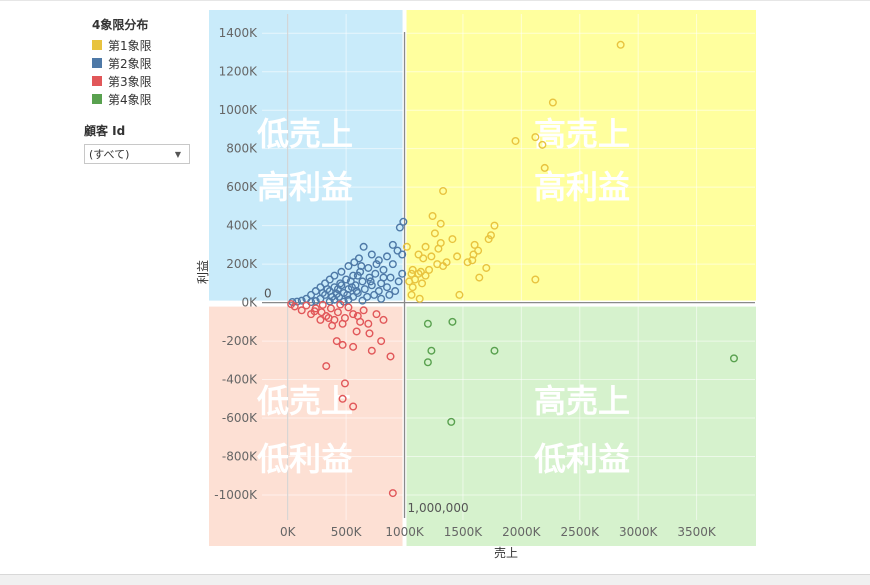 This screenshot has height=585, width=870. Describe the element at coordinates (122, 81) in the screenshot. I see `legend-item-q3: 第3象限` at that location.